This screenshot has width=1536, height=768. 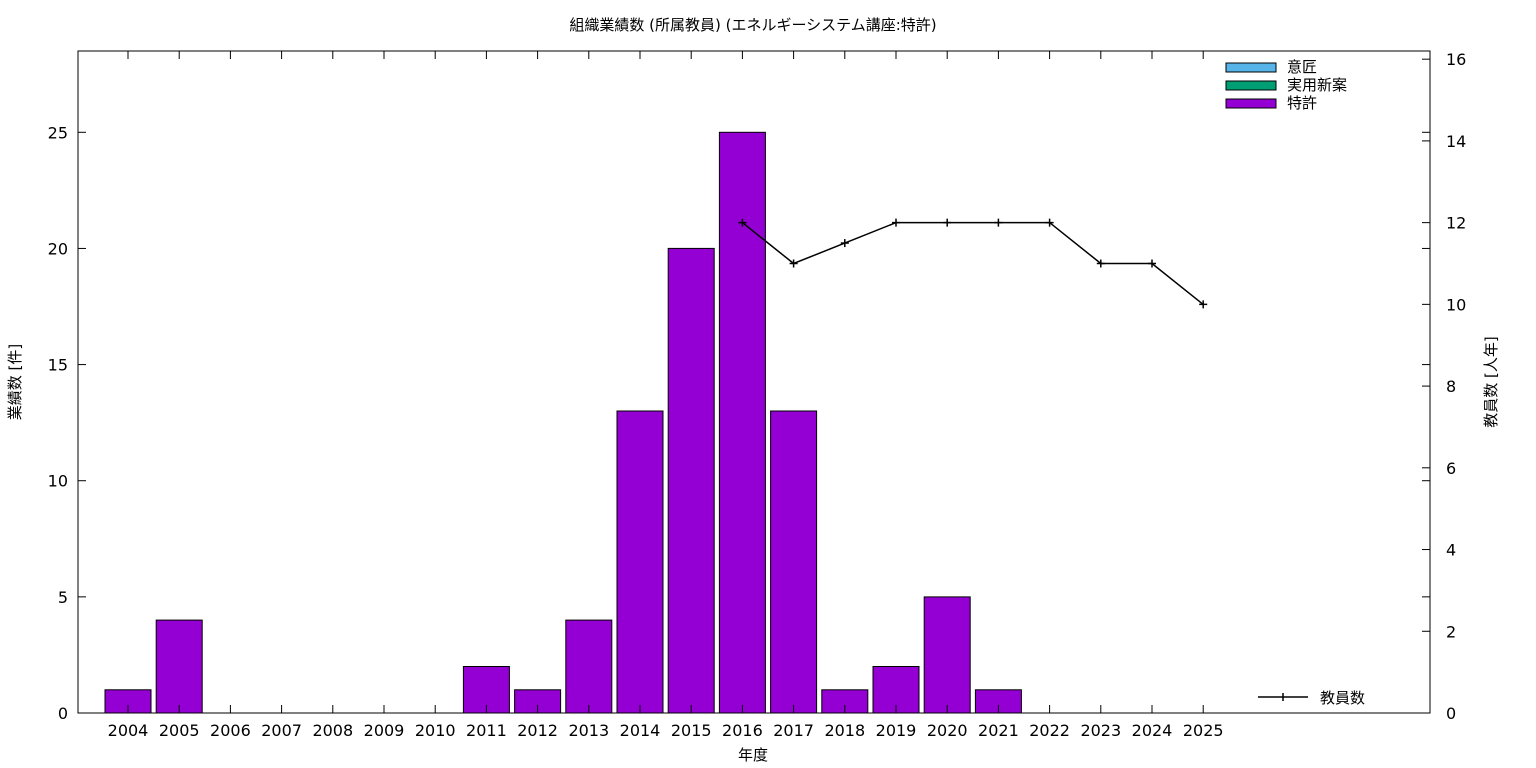 I want to click on y-tick-label: 25, so click(x=58, y=132).